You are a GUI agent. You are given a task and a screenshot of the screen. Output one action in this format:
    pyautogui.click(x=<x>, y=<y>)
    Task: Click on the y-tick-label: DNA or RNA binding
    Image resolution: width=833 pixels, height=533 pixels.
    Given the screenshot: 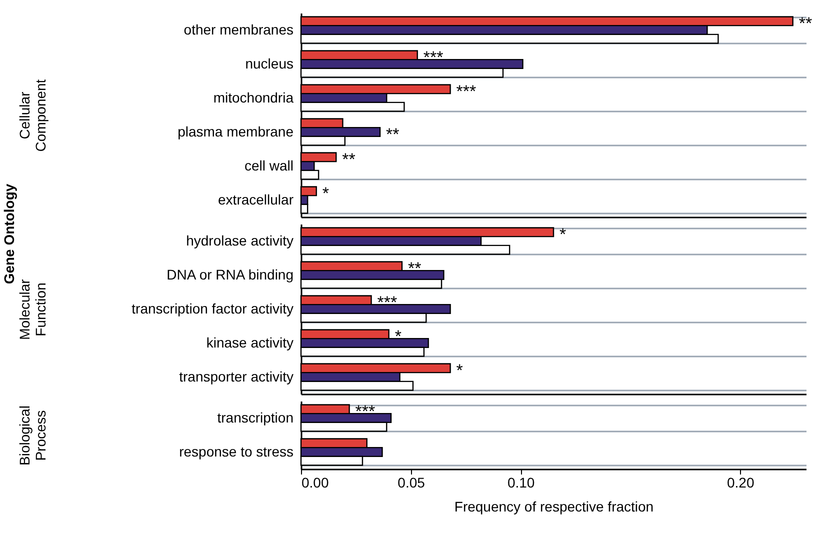 What is the action you would take?
    pyautogui.click(x=230, y=274)
    